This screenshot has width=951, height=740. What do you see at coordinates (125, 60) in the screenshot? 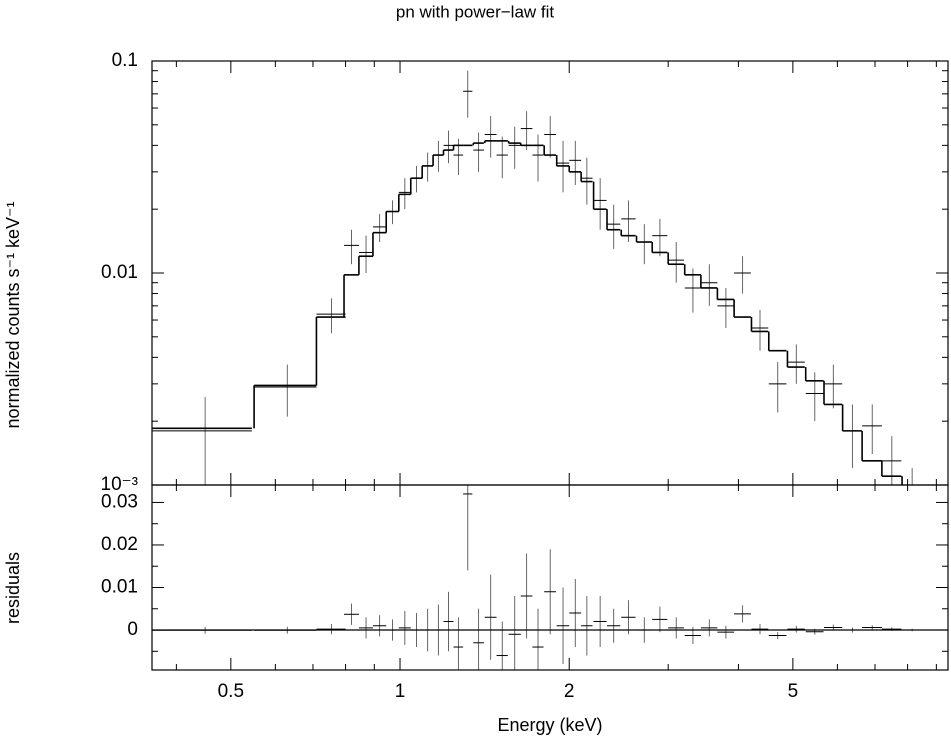
I see `y-tick-label: 0.1` at bounding box center [125, 60].